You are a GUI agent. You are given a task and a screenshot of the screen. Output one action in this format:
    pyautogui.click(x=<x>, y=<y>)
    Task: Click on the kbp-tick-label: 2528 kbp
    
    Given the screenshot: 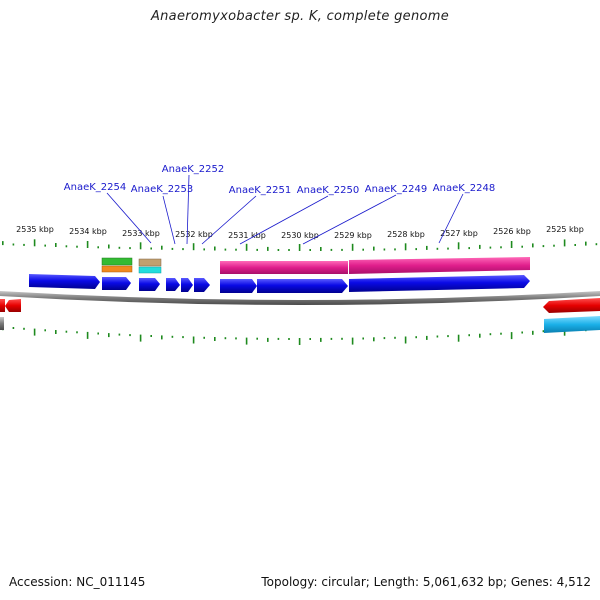 What is the action you would take?
    pyautogui.click(x=406, y=234)
    